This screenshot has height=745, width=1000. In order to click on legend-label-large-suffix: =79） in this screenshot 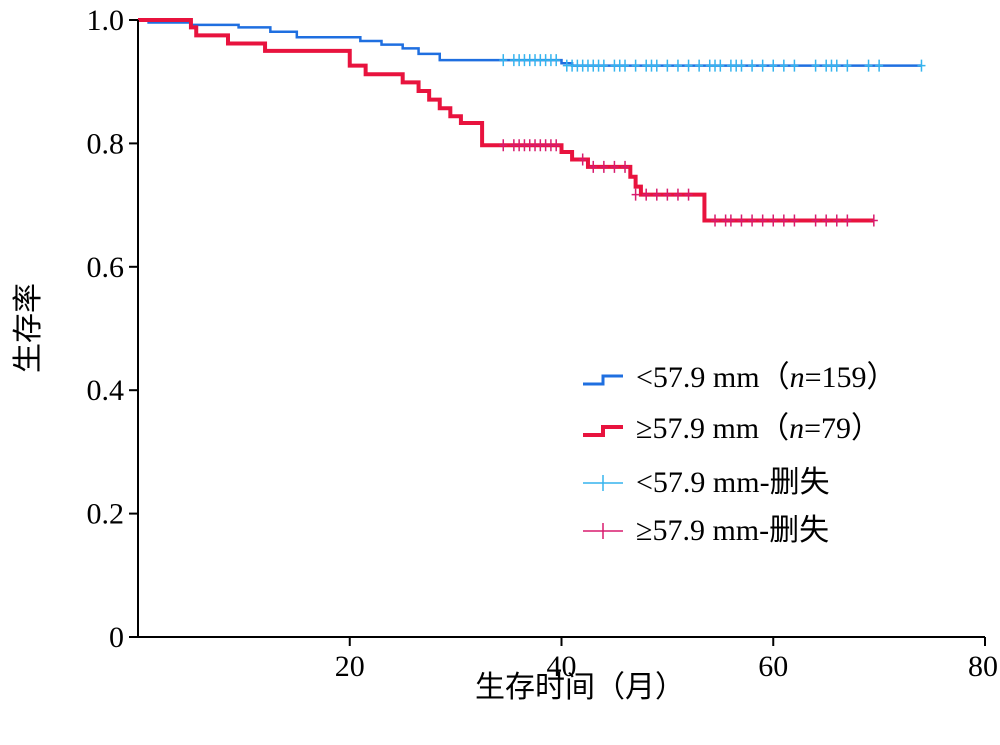, I will do `click(842, 428)`.